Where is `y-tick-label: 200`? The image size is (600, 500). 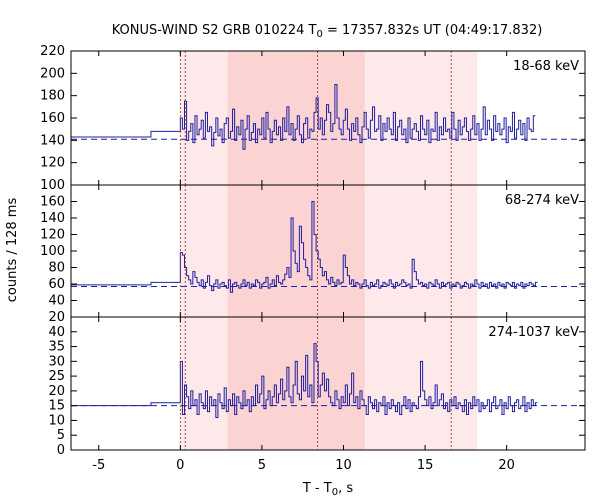 y-tick-label: 200 is located at coordinates (52, 73).